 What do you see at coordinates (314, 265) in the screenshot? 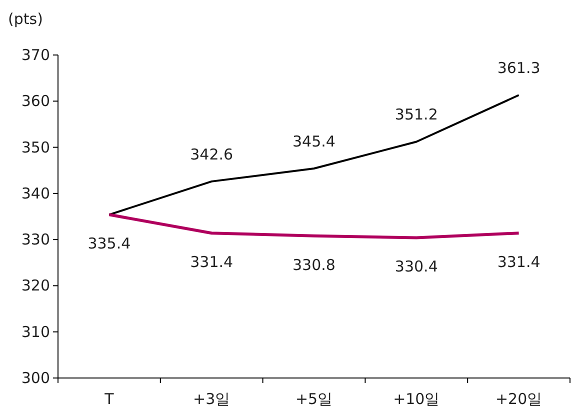
I see `data-label: 330.8` at bounding box center [314, 265].